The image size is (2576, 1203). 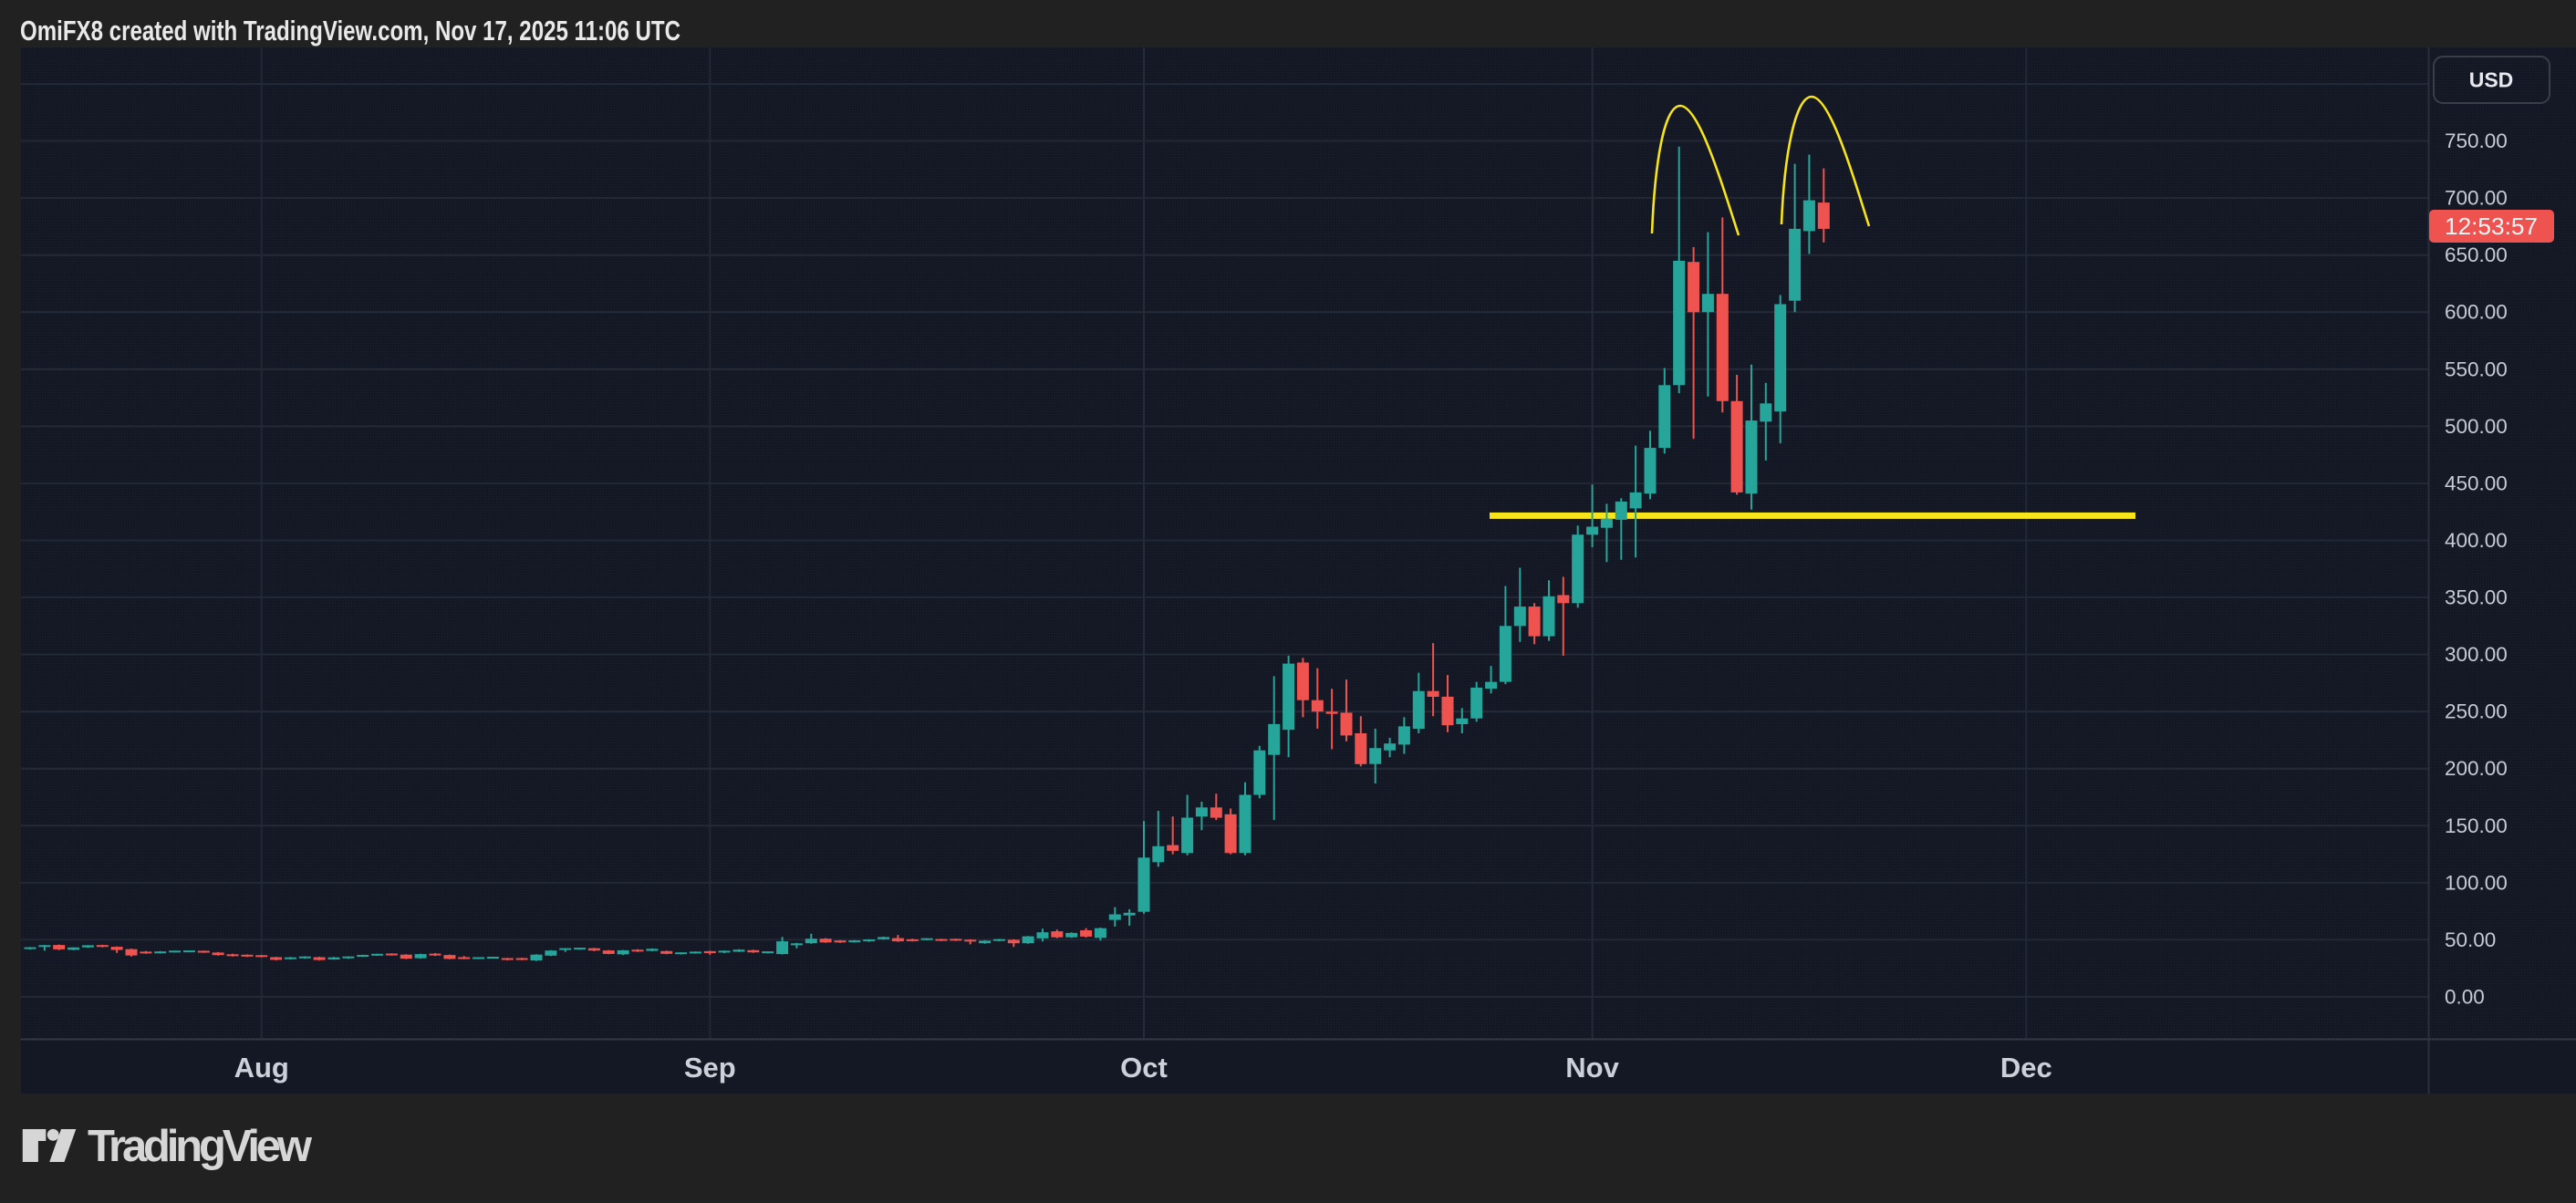 I want to click on svg-text: 400.00, so click(x=2476, y=540).